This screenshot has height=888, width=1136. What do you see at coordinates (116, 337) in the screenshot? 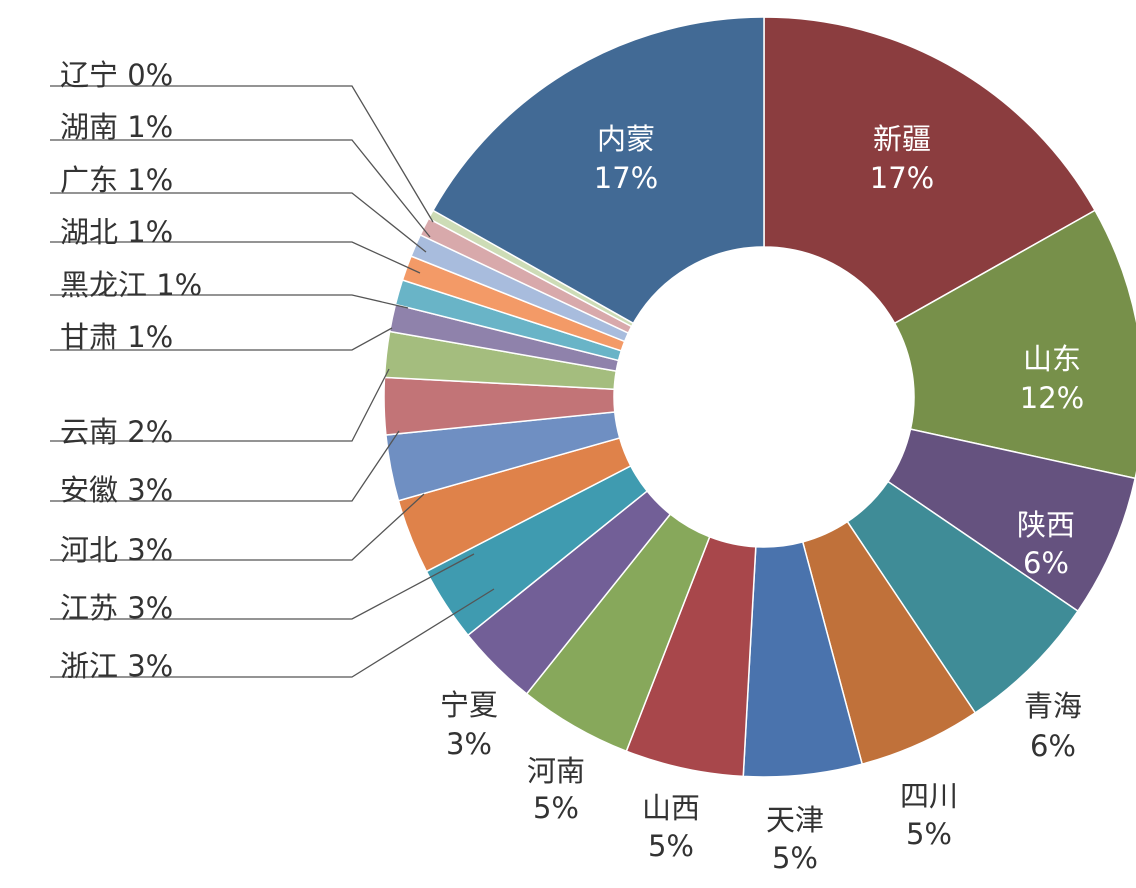
I see `side-label: 甘肃 1%` at bounding box center [116, 337].